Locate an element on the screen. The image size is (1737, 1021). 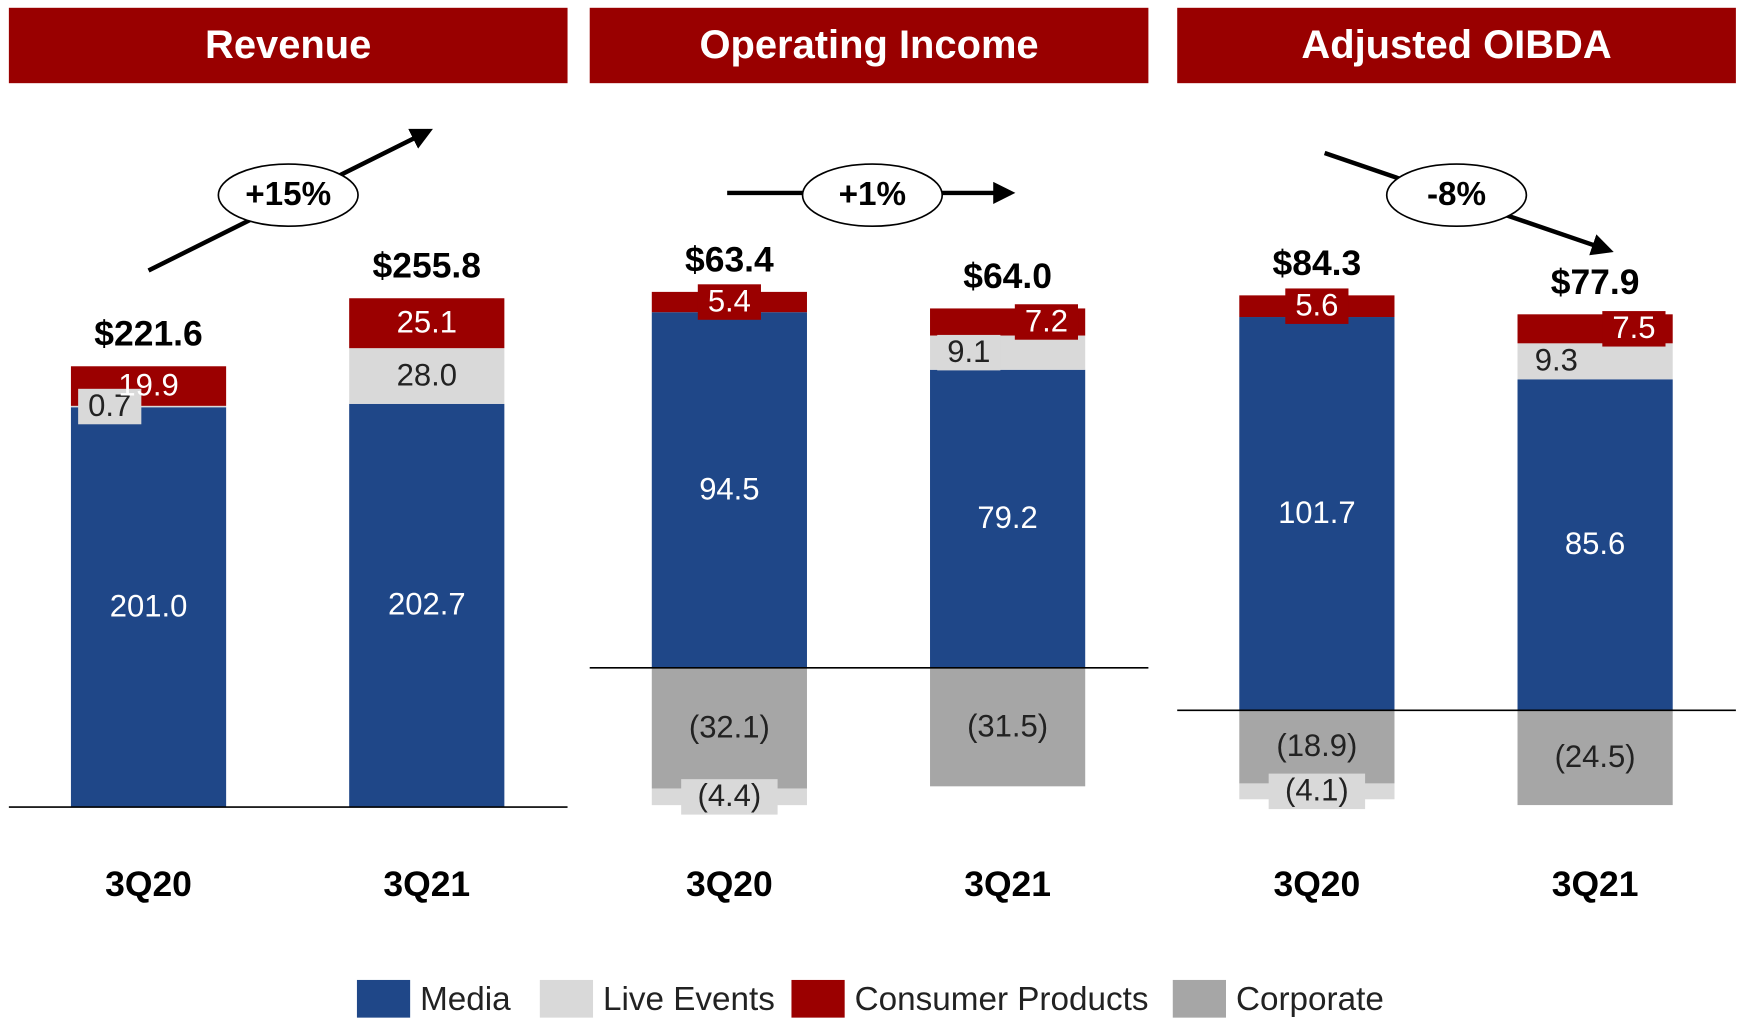
value-label: 19.9 is located at coordinates (148, 384).